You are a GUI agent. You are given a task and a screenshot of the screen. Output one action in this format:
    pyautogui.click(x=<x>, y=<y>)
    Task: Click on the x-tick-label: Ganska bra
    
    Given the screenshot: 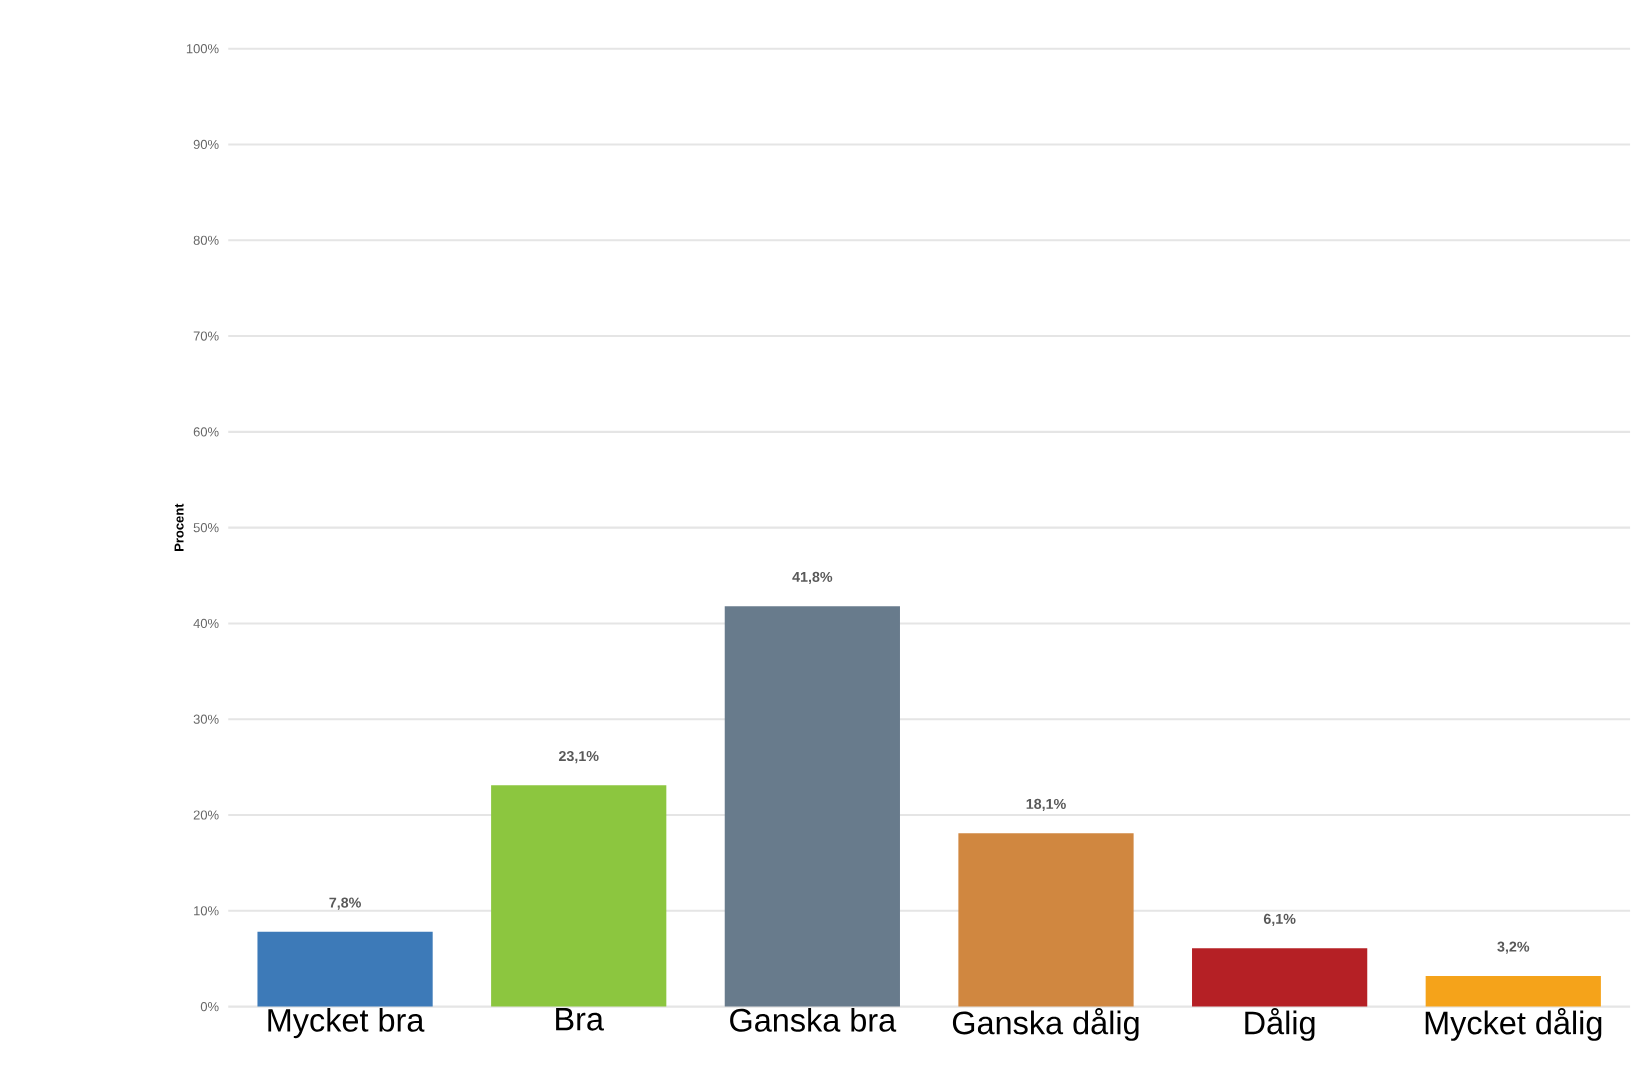 What is the action you would take?
    pyautogui.click(x=813, y=1019)
    